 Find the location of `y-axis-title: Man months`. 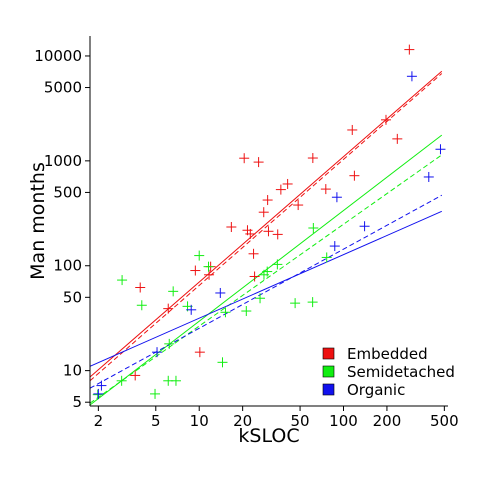

y-axis-title: Man months is located at coordinates (38, 221).